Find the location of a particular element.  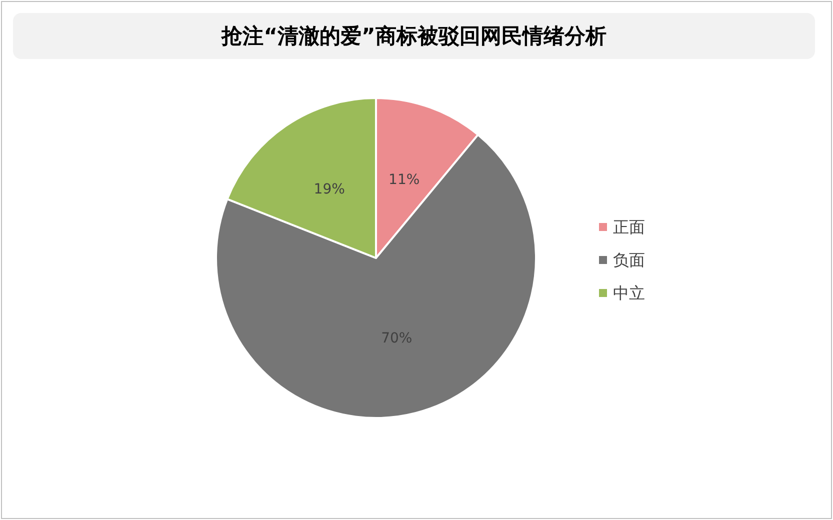

data-label: 19% is located at coordinates (329, 189).